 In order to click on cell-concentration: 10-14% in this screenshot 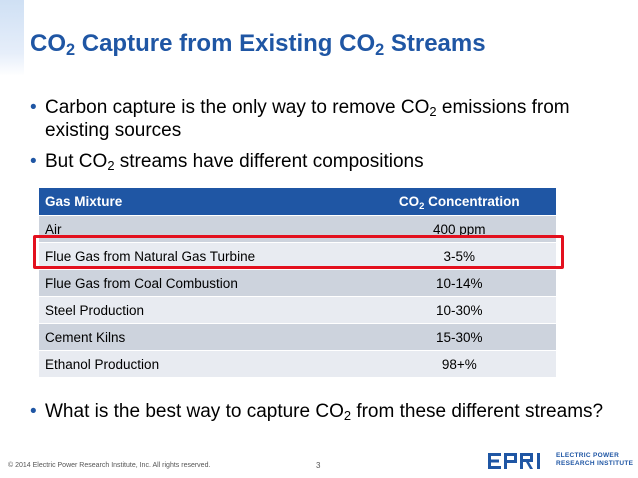, I will do `click(459, 283)`.